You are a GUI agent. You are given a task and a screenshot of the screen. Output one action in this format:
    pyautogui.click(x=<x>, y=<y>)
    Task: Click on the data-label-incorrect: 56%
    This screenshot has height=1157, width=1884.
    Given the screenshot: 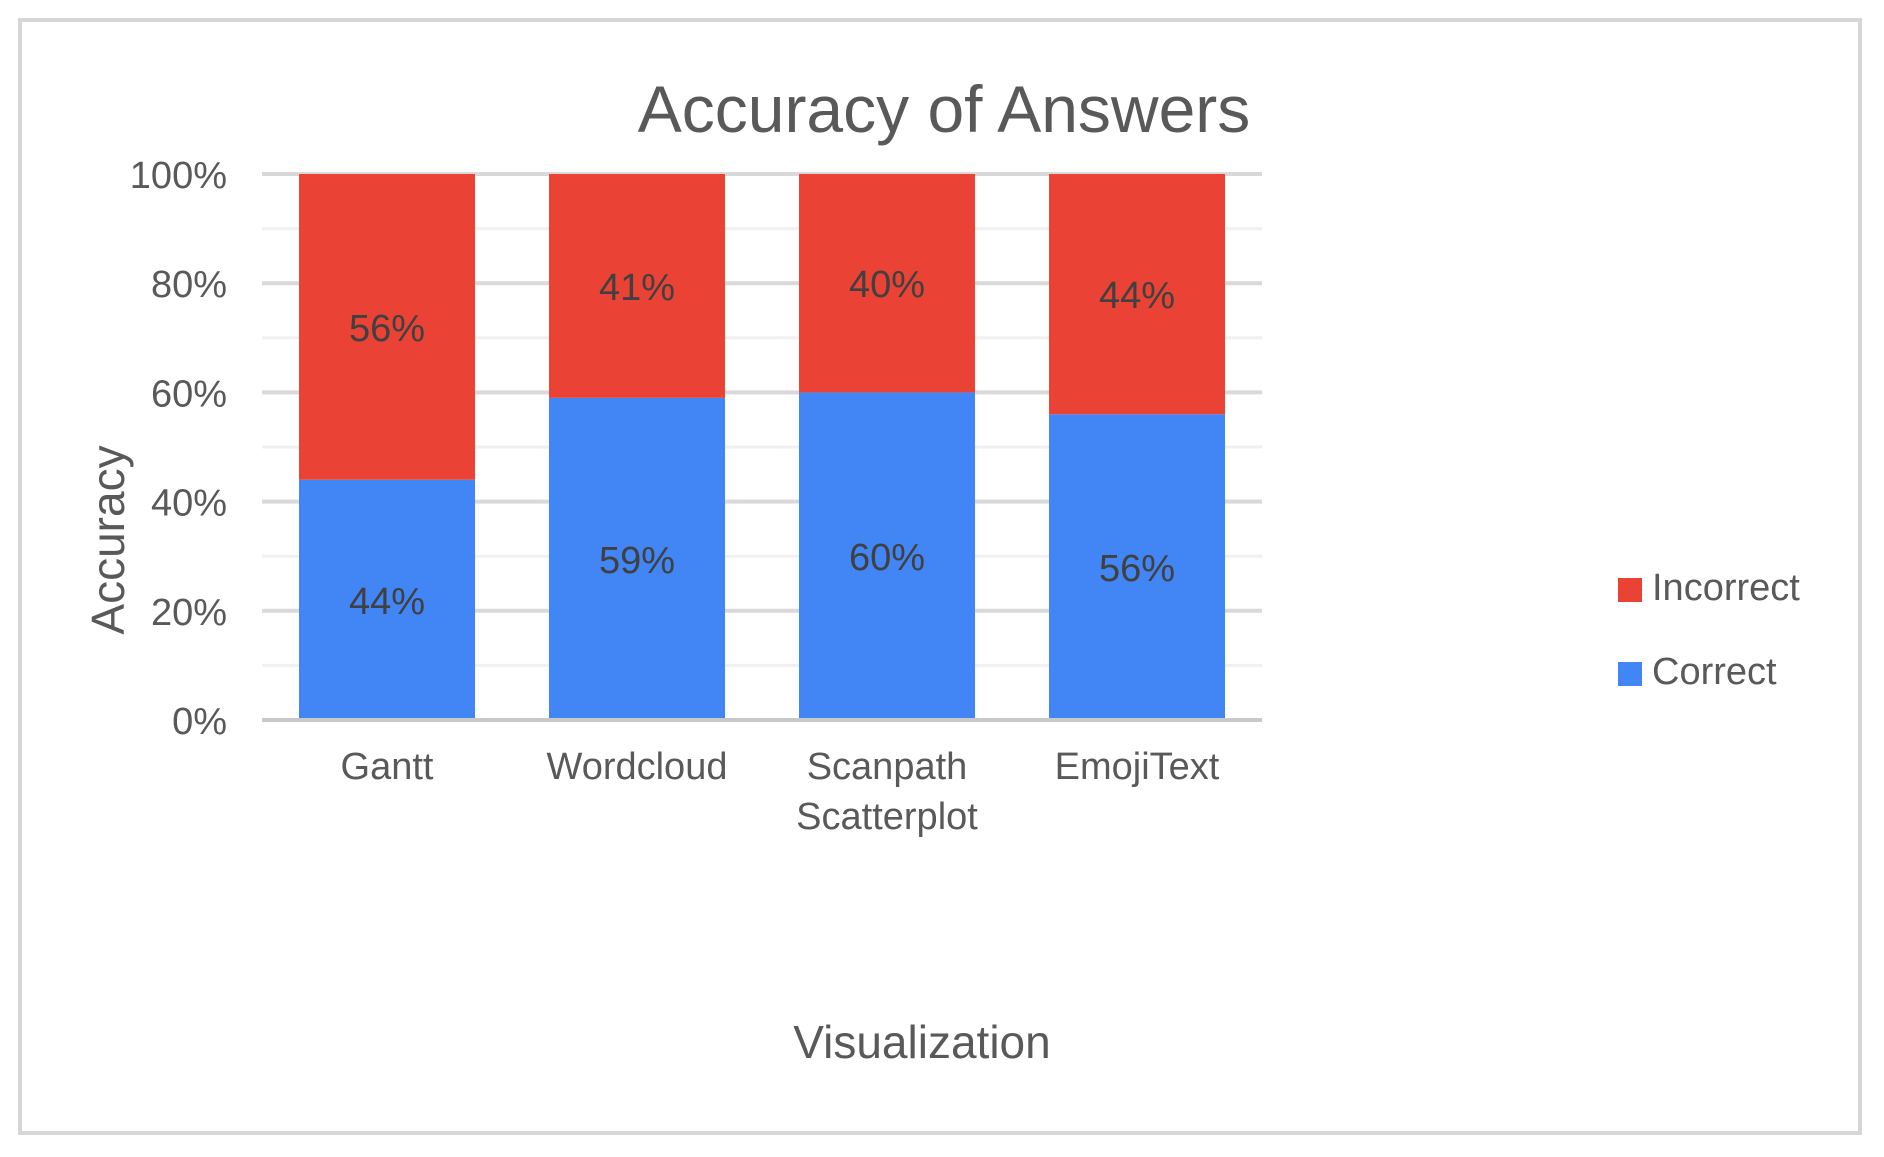 What is the action you would take?
    pyautogui.click(x=387, y=329)
    